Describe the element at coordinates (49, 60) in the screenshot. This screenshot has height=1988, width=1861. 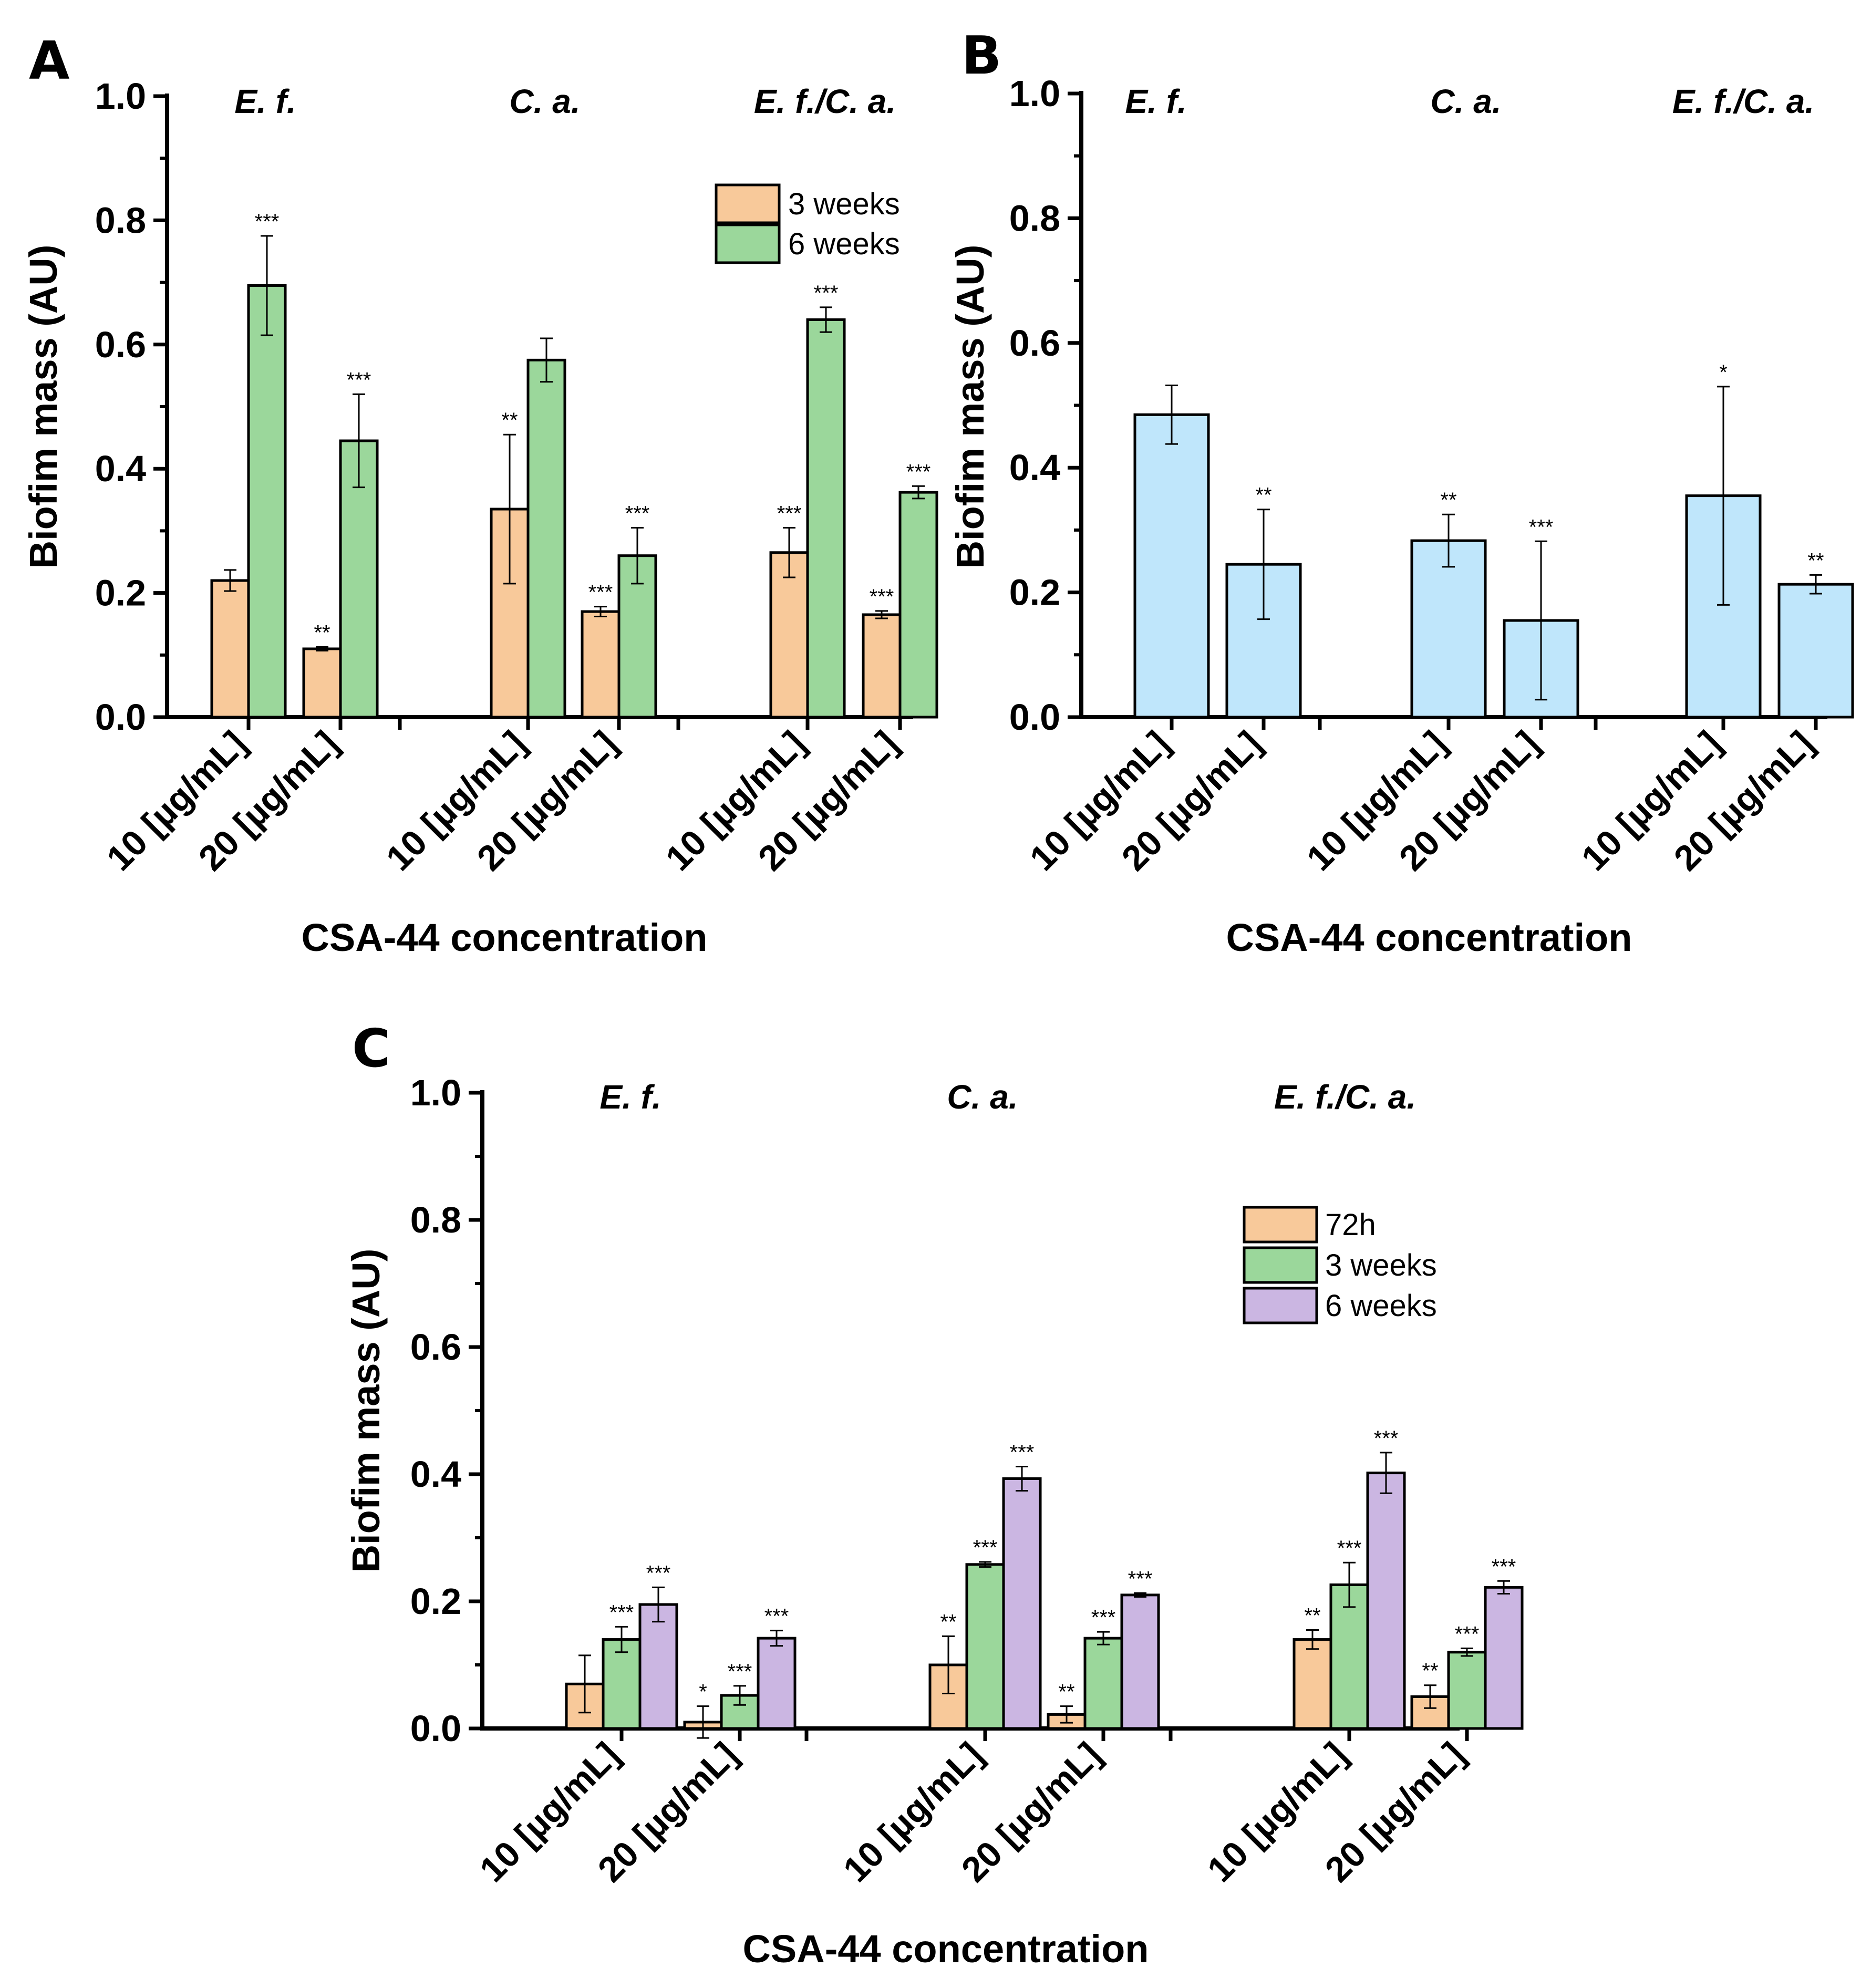
I see `panel-letter: A` at that location.